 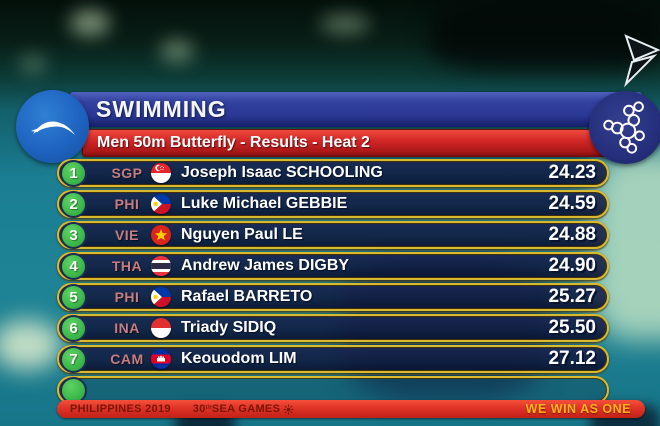 What do you see at coordinates (333, 297) in the screenshot?
I see `result-row: 5 PHI Rafael BARRETO 25.27` at bounding box center [333, 297].